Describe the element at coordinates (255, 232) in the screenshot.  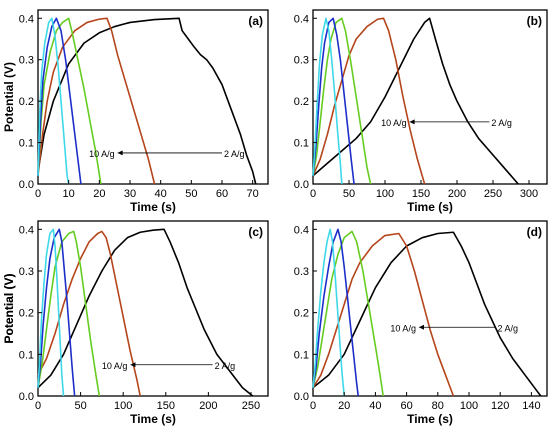
I see `panel-label: (c)` at that location.